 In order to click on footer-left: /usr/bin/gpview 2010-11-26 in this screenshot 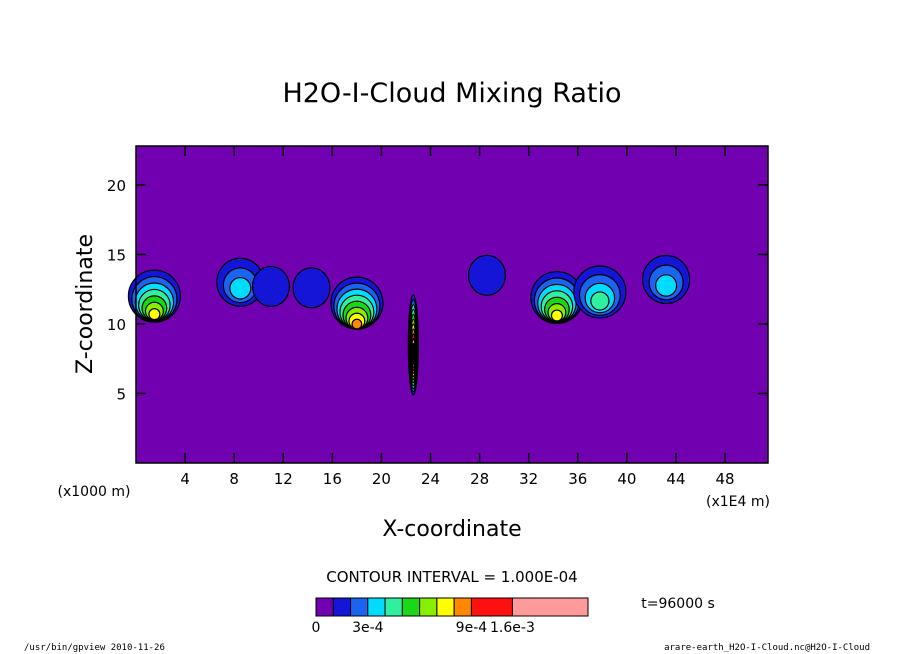, I will do `click(94, 648)`.